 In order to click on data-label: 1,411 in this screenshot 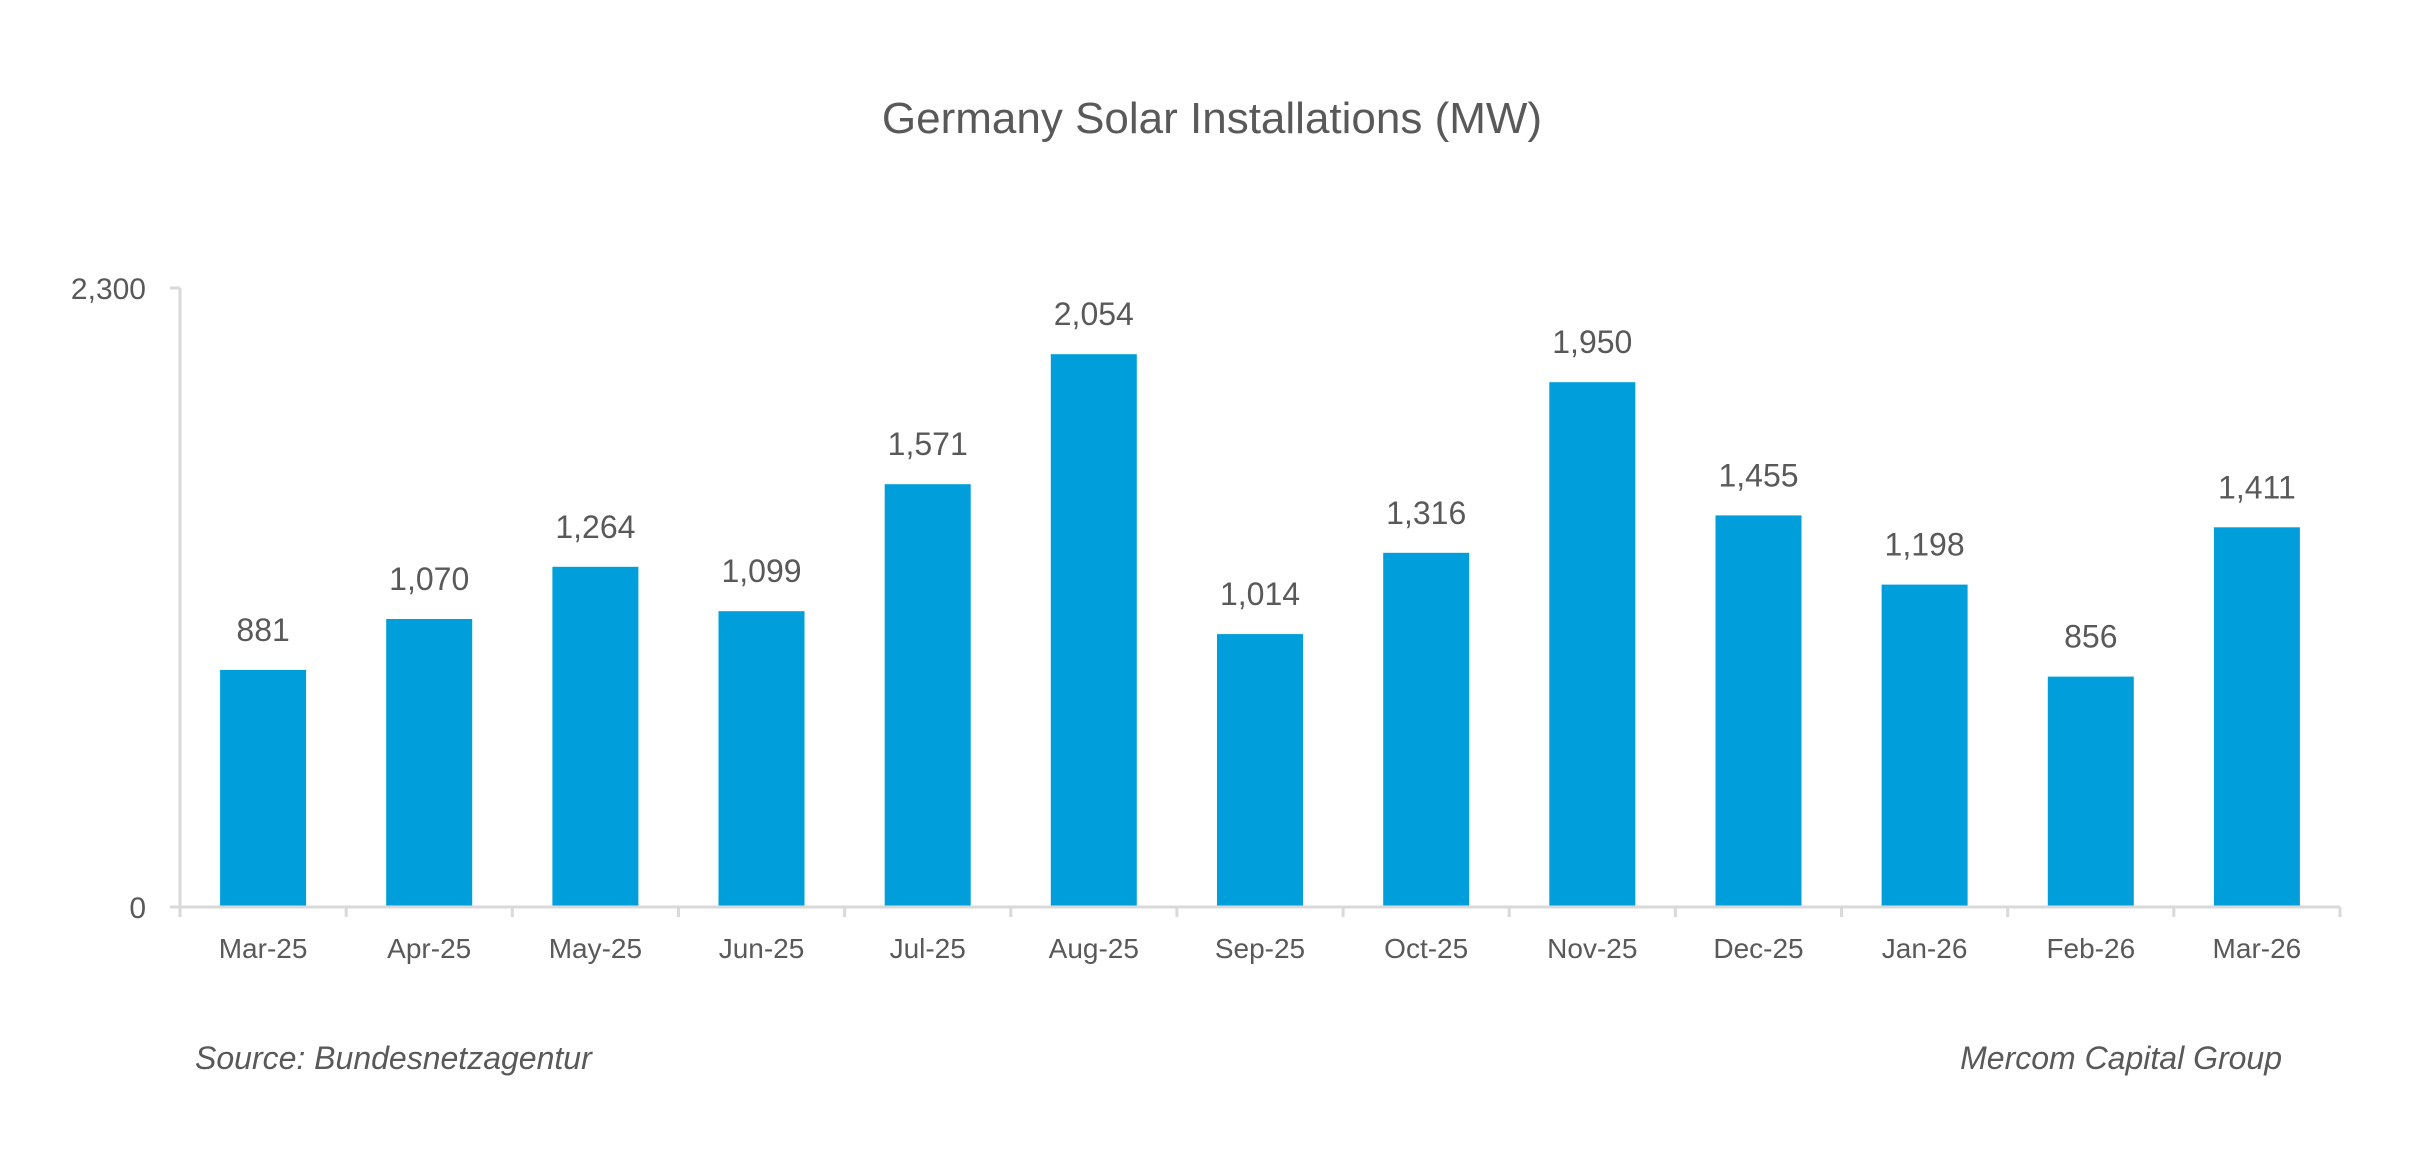, I will do `click(2257, 487)`.